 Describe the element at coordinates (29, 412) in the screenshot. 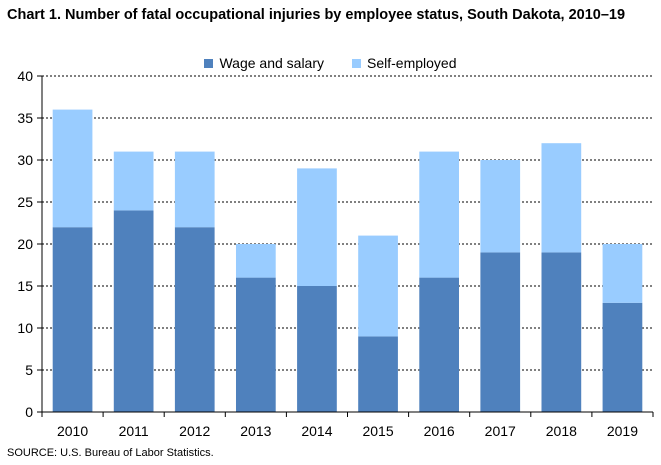

I see `y-tick-label: 0` at that location.